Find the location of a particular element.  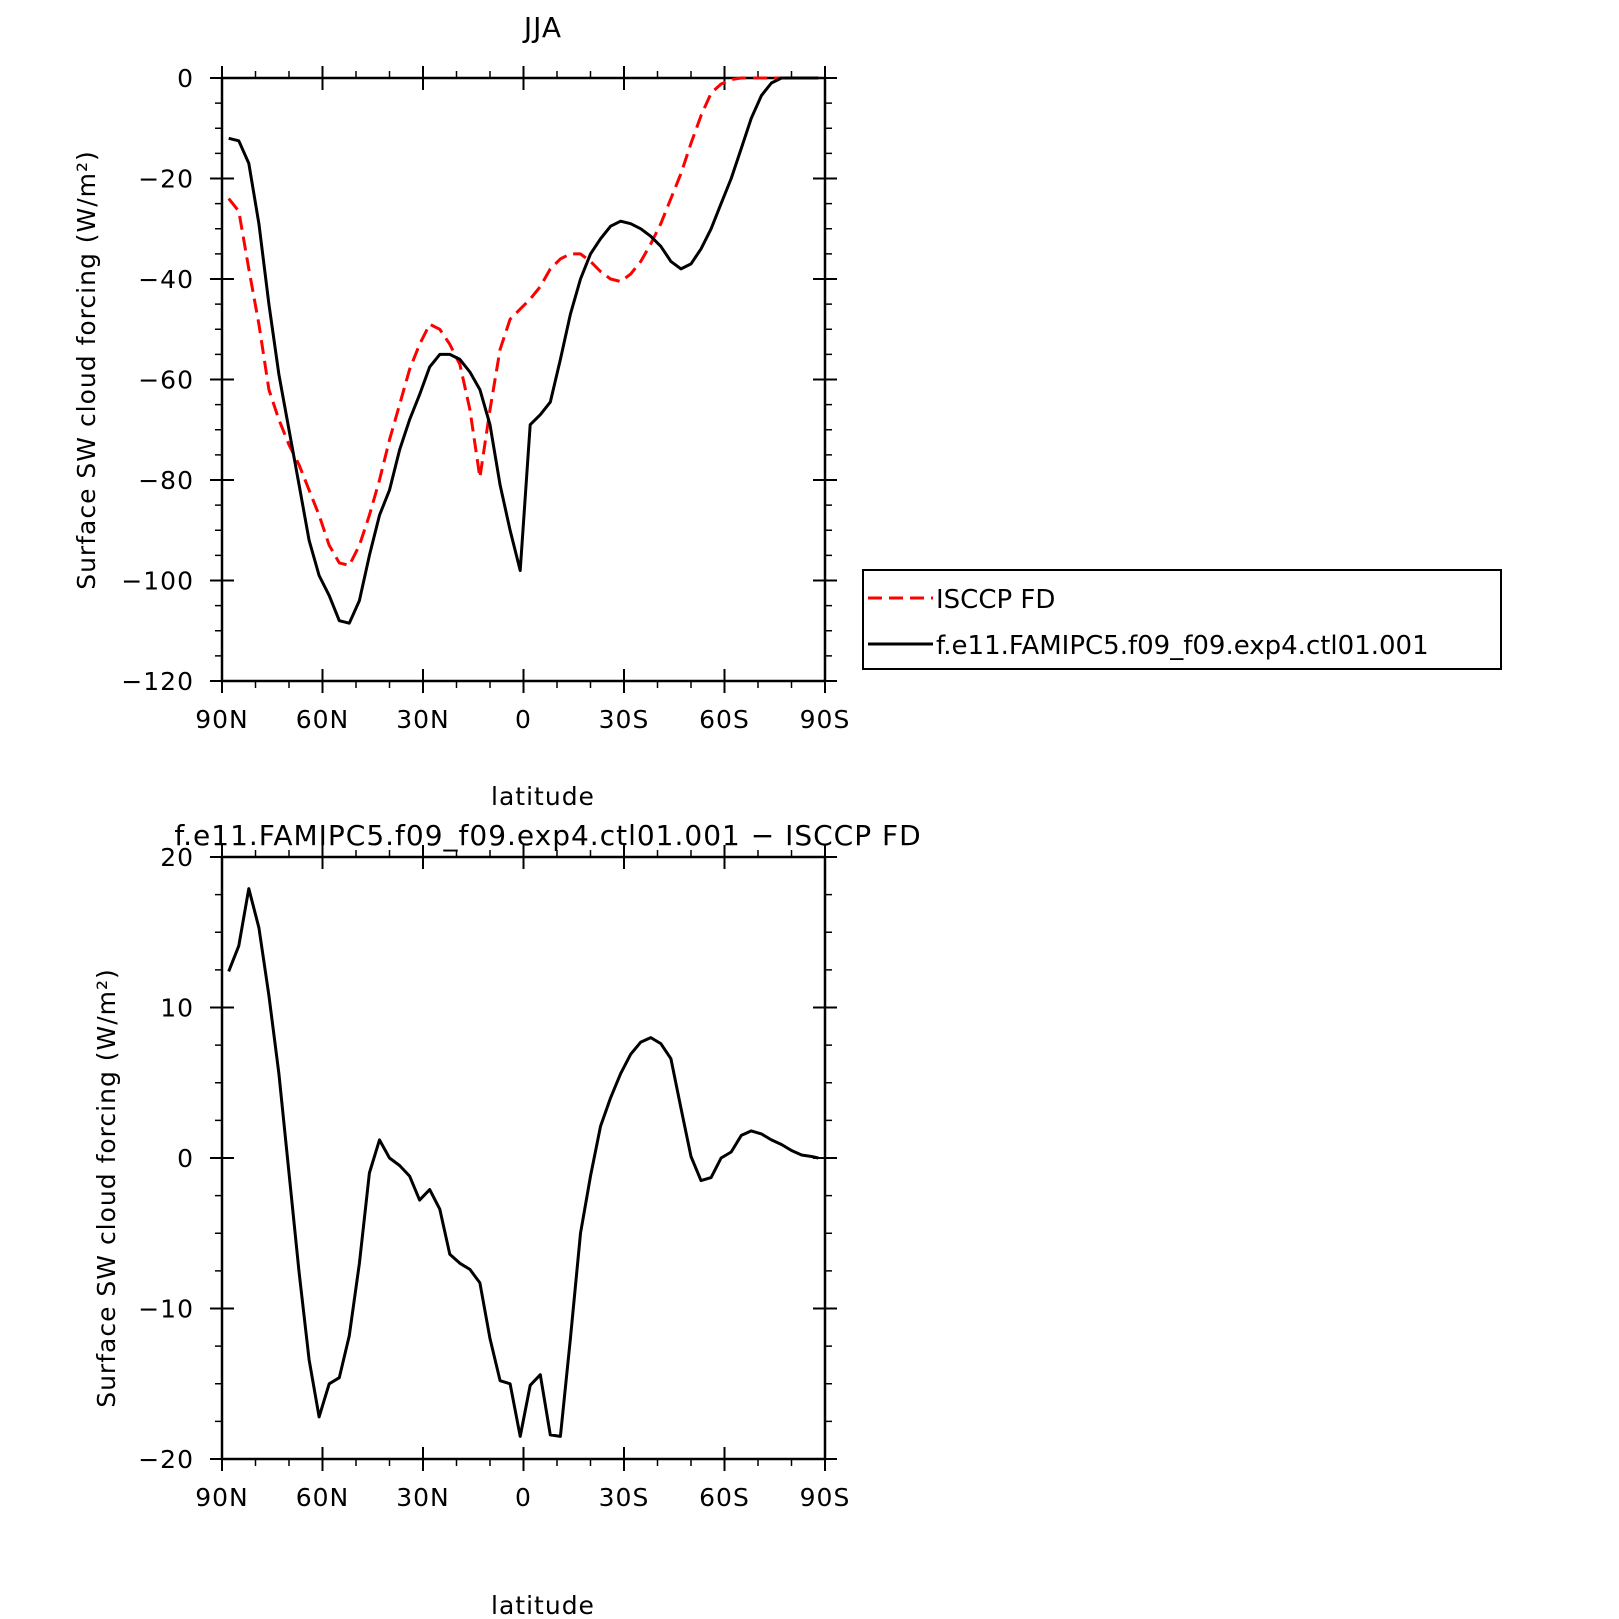

plot-frame is located at coordinates (523, 1158).